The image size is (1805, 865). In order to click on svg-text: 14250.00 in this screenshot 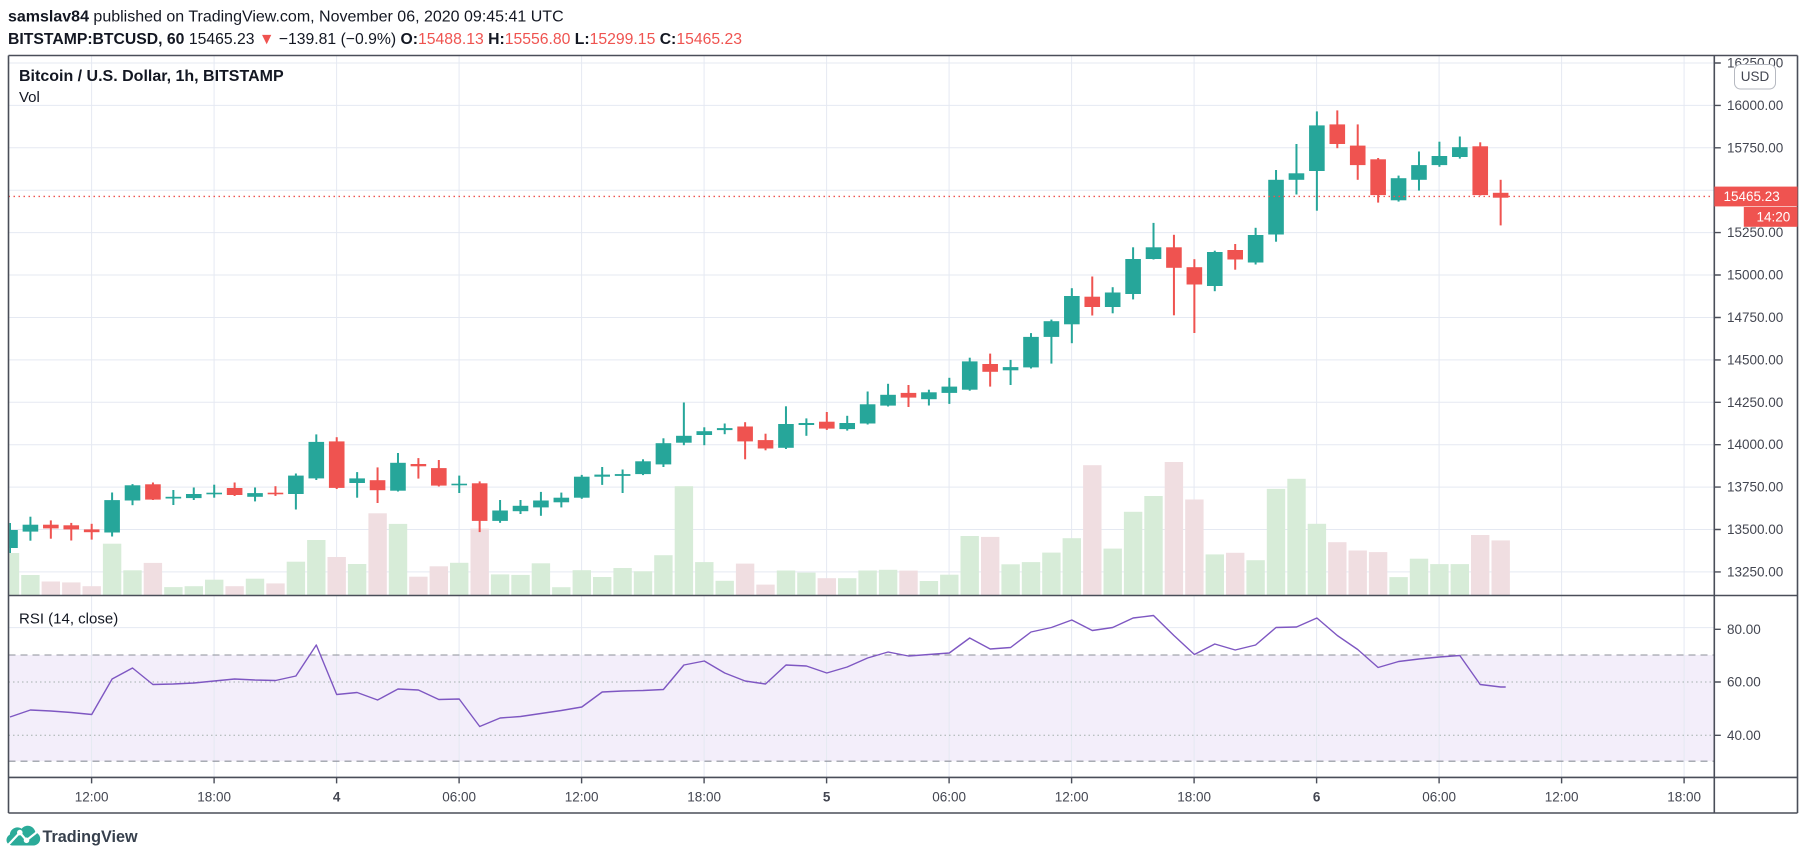, I will do `click(1755, 402)`.